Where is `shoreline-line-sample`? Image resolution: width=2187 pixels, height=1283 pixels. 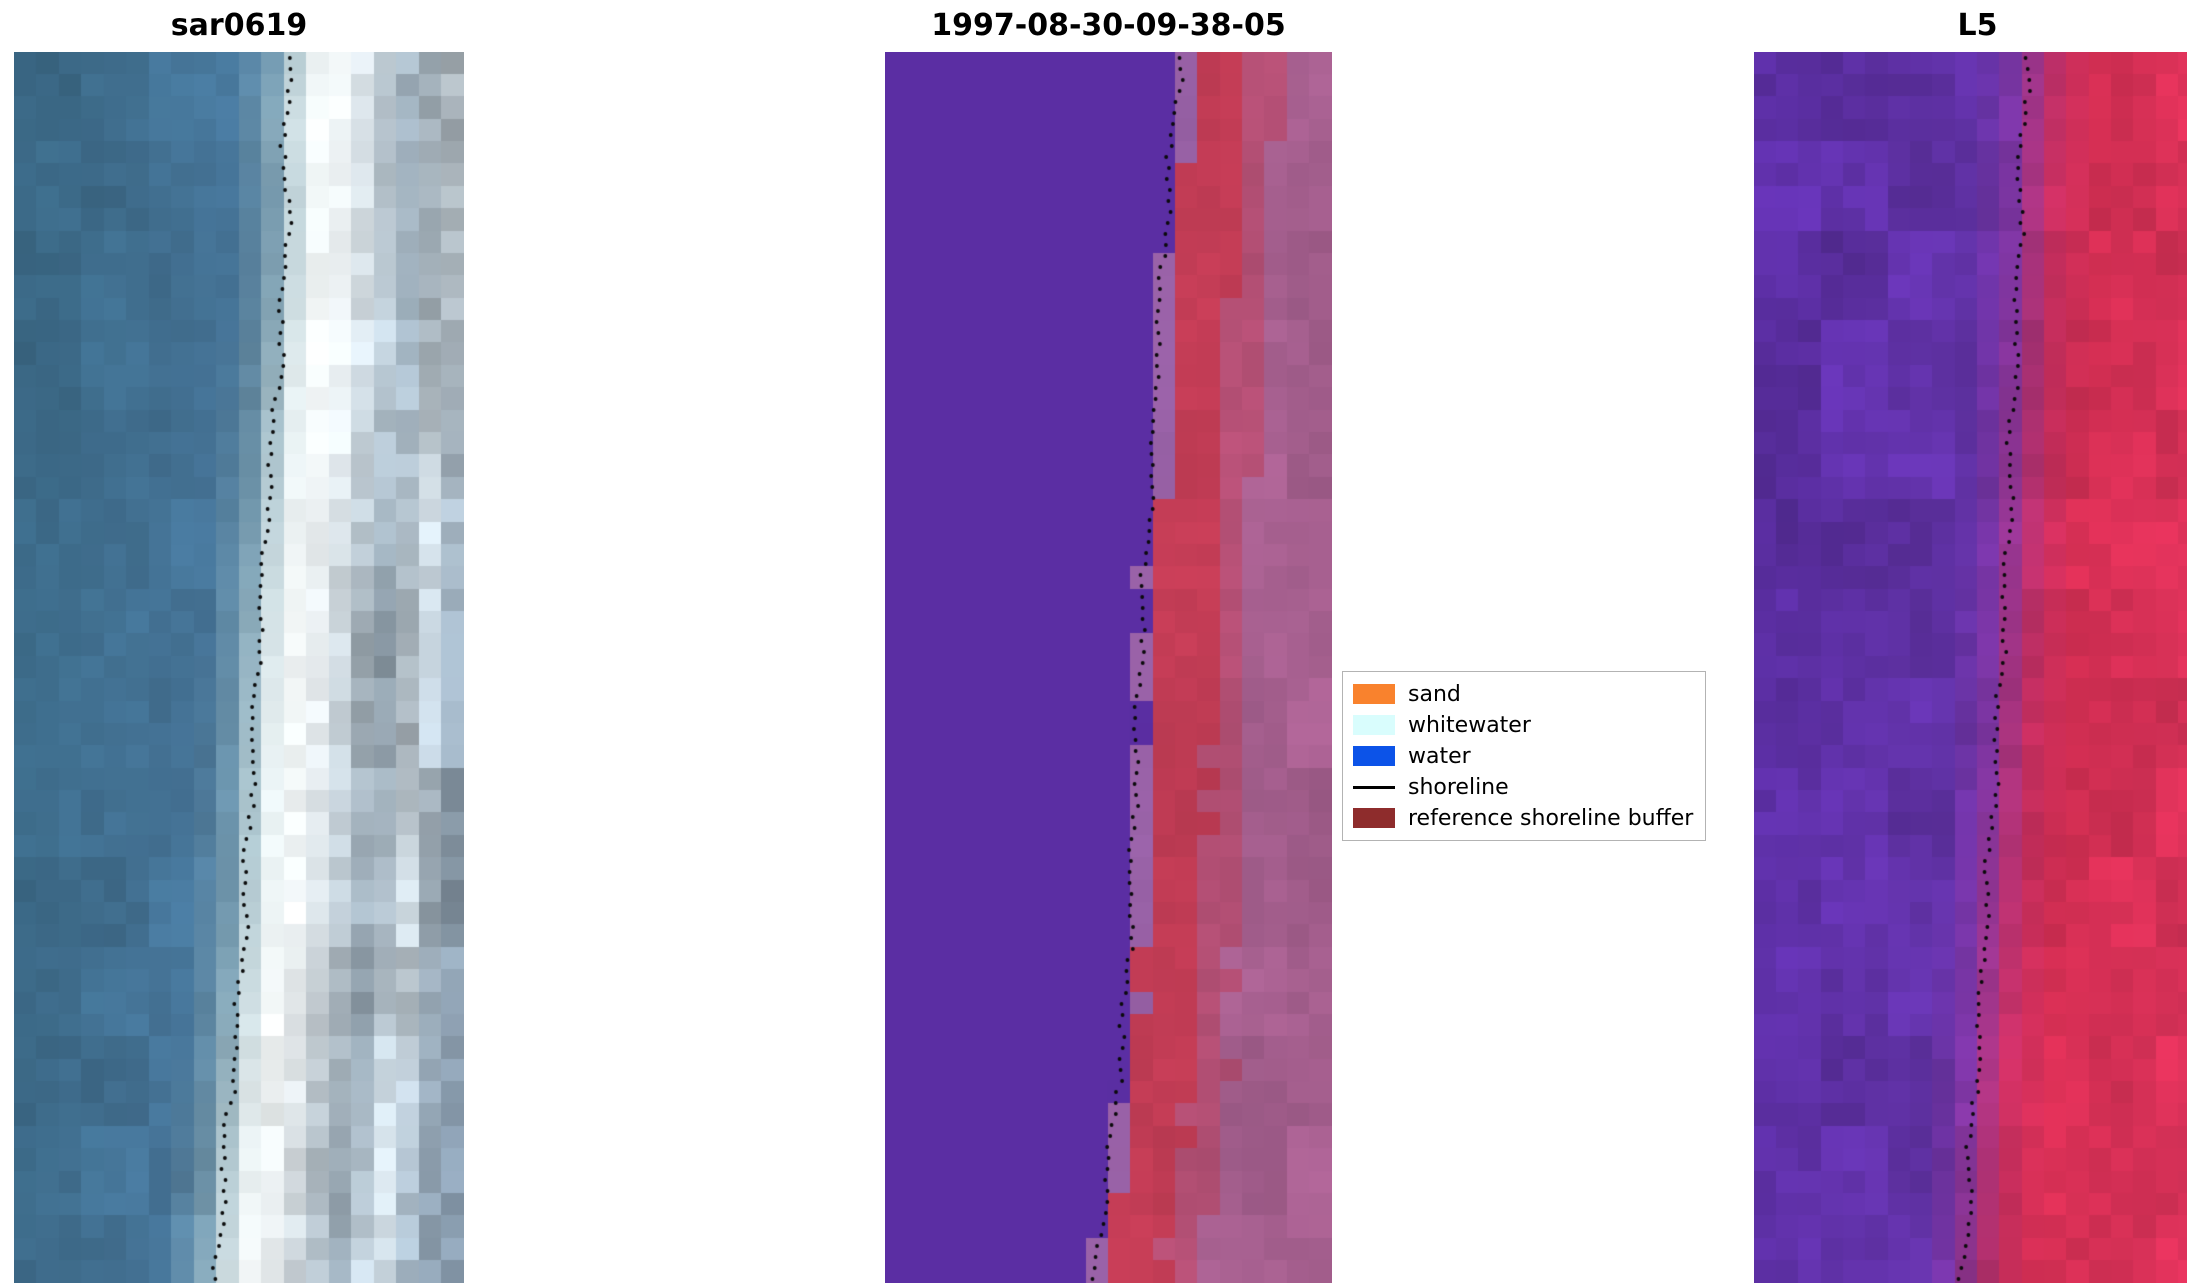 shoreline-line-sample is located at coordinates (1374, 787).